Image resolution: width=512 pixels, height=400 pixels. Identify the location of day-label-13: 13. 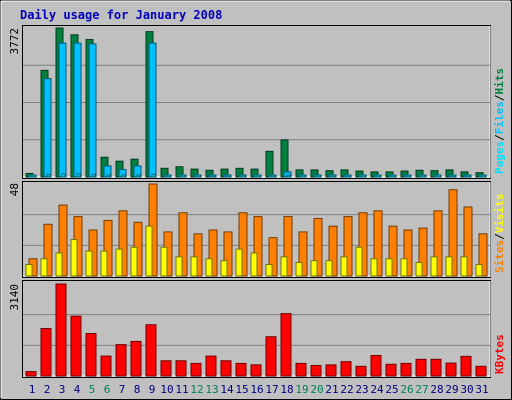
(211, 389).